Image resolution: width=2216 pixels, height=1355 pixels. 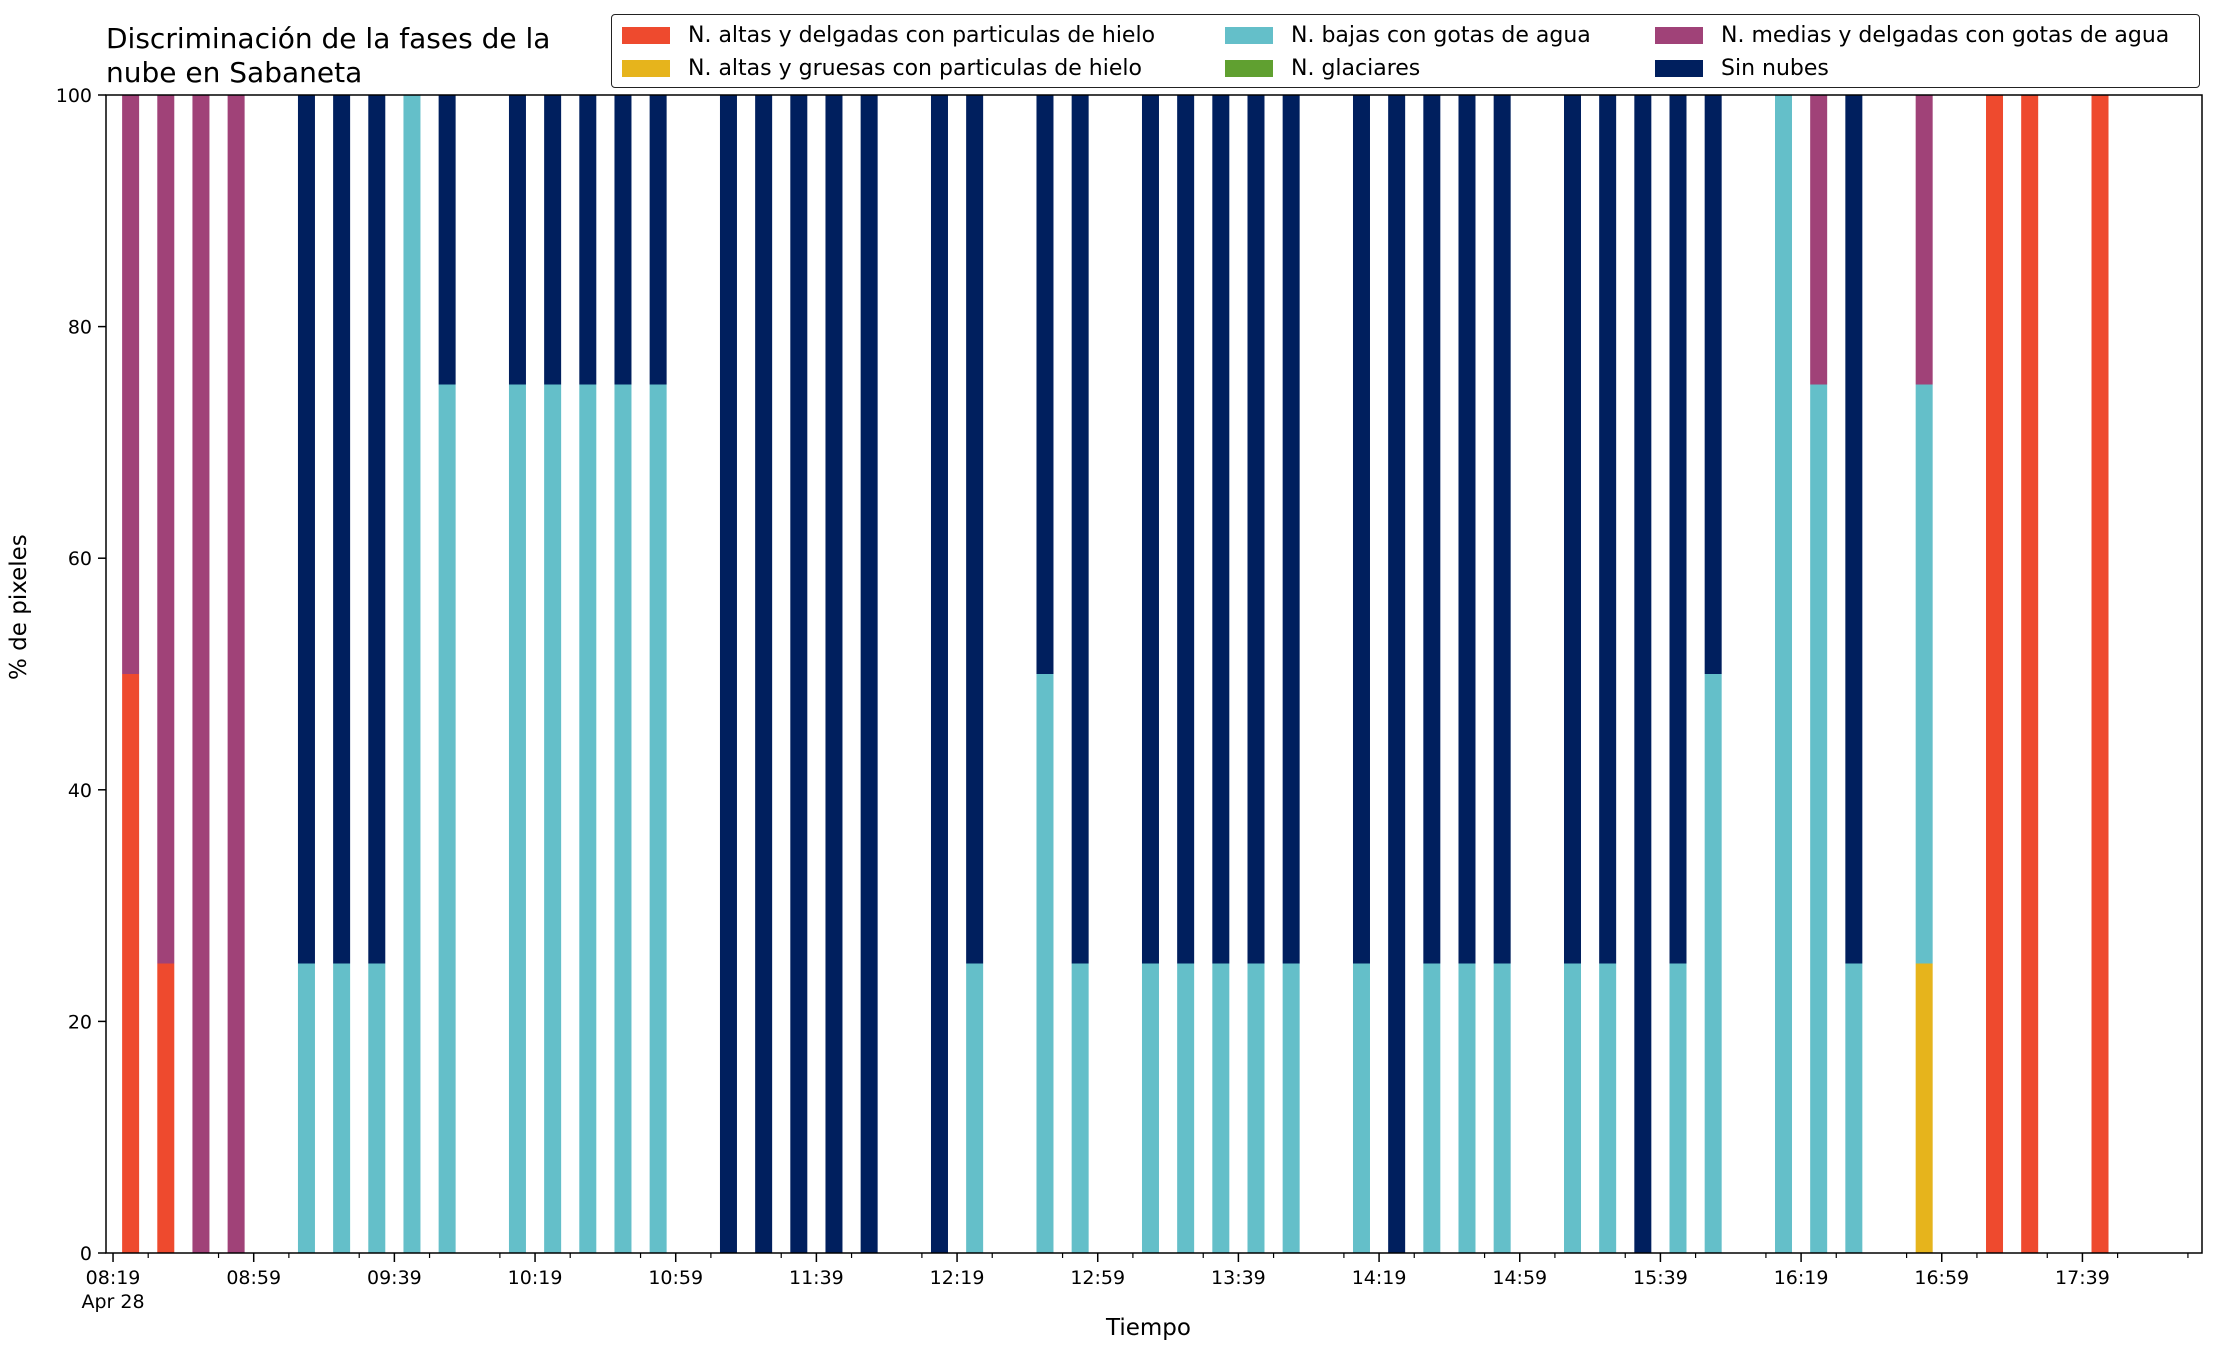 I want to click on x-tick-label: 12:59, so click(x=1097, y=1278).